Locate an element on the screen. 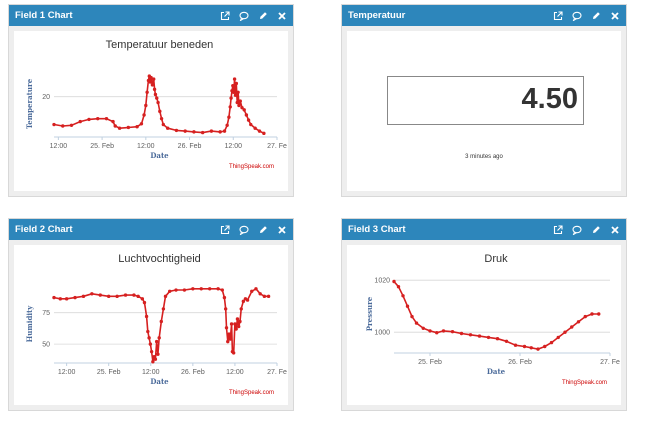 The width and height of the screenshot is (650, 425). chart-title: Temperatuur beneden is located at coordinates (160, 45).